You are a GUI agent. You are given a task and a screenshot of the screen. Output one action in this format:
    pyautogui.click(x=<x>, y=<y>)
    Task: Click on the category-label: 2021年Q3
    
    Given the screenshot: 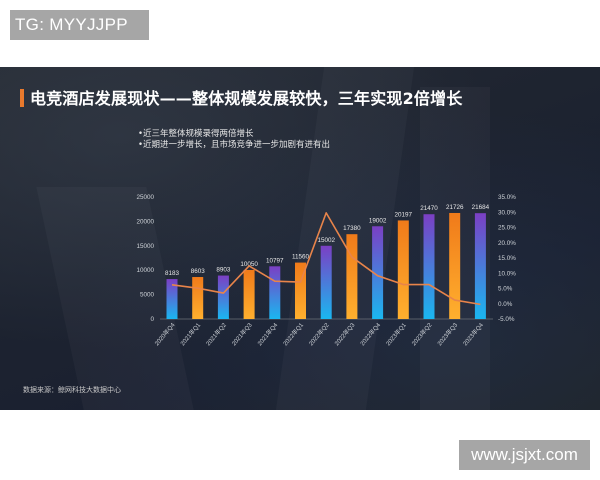 What is the action you would take?
    pyautogui.click(x=242, y=334)
    